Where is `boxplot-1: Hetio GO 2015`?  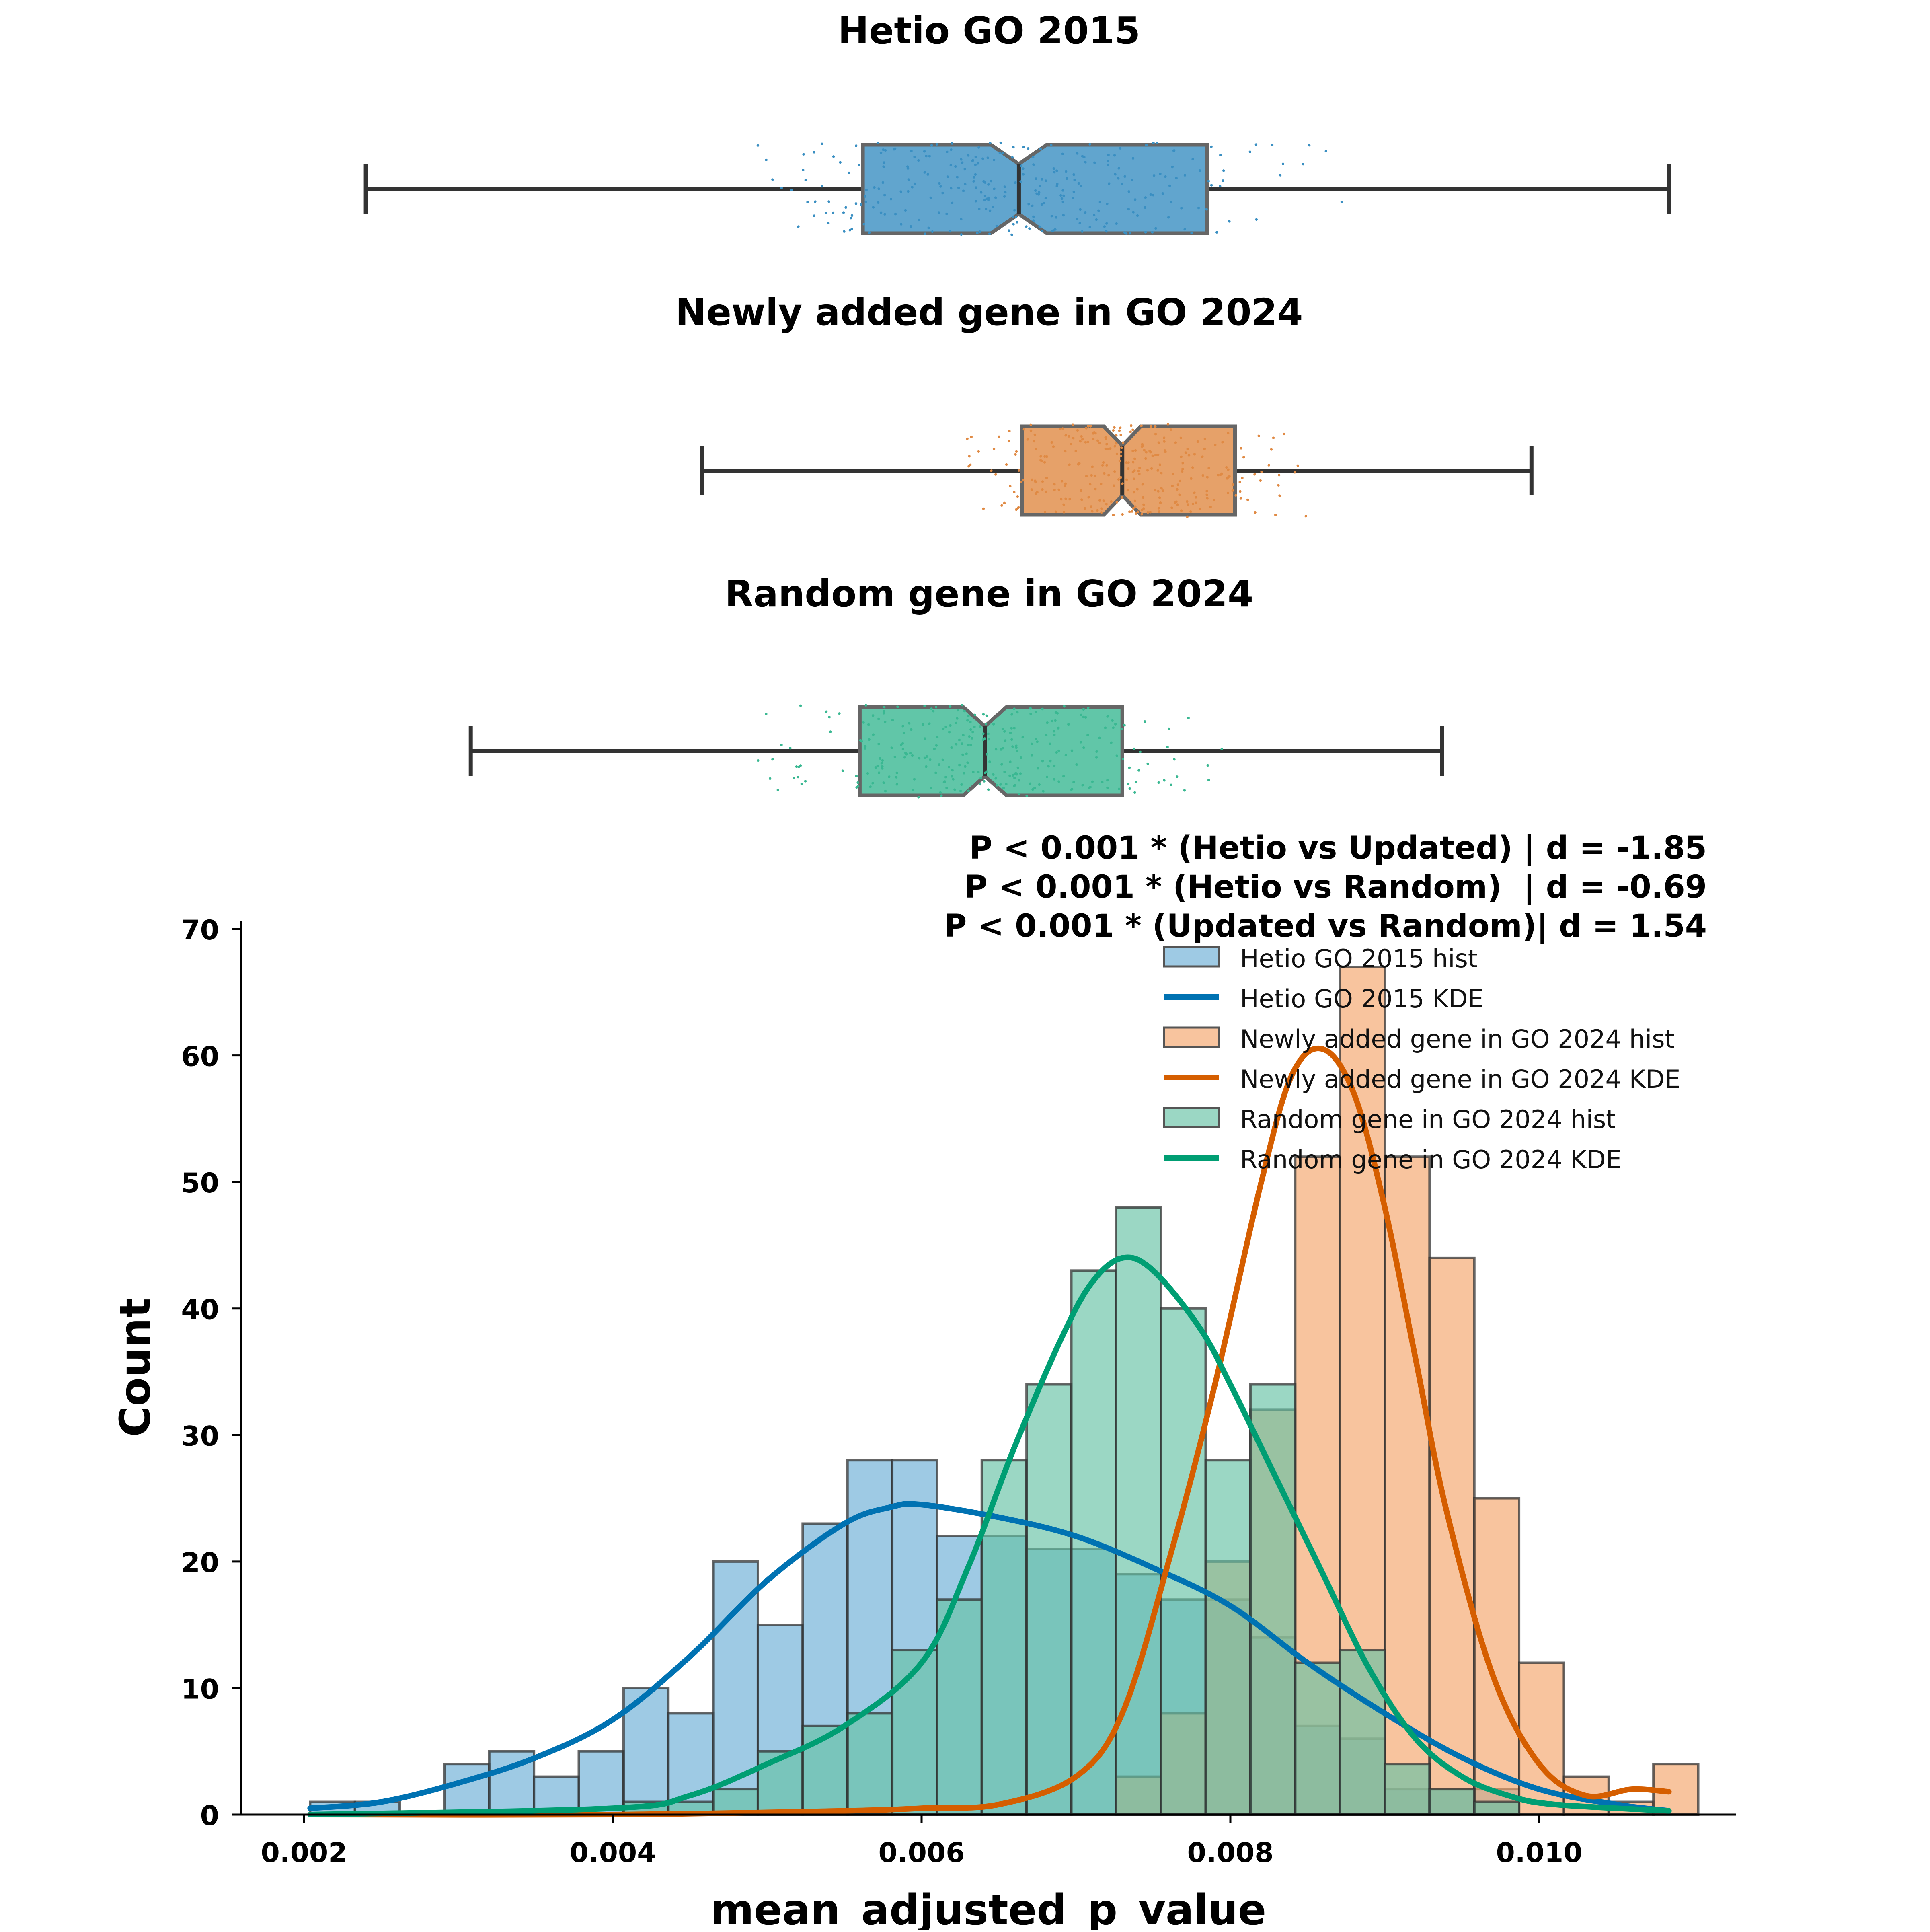 boxplot-1: Hetio GO 2015 is located at coordinates (1017, 122).